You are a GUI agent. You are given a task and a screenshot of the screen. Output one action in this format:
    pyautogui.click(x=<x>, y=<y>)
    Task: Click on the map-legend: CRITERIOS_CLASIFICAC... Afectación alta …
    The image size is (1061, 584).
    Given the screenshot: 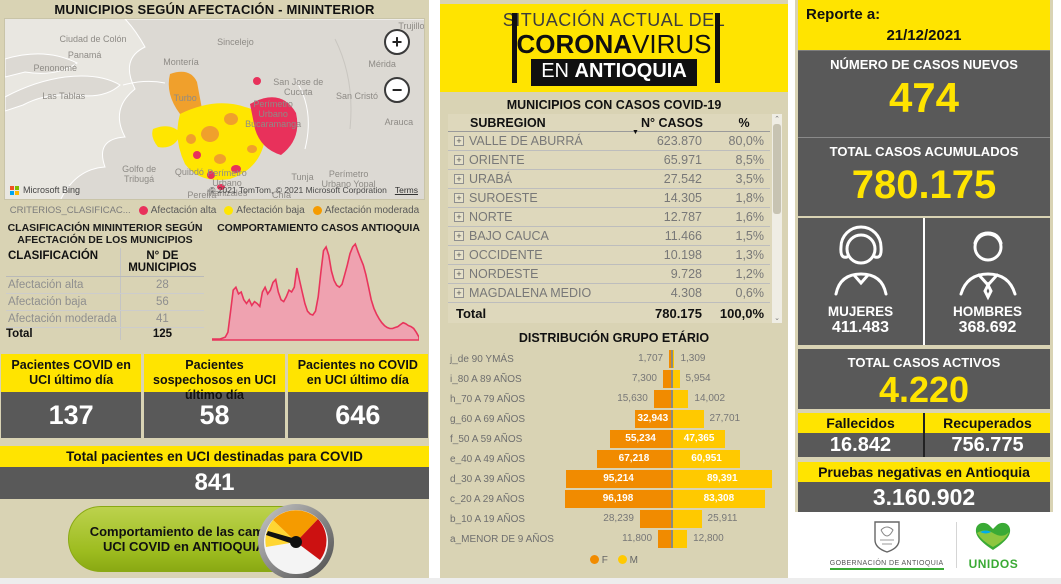 What is the action you would take?
    pyautogui.click(x=214, y=210)
    